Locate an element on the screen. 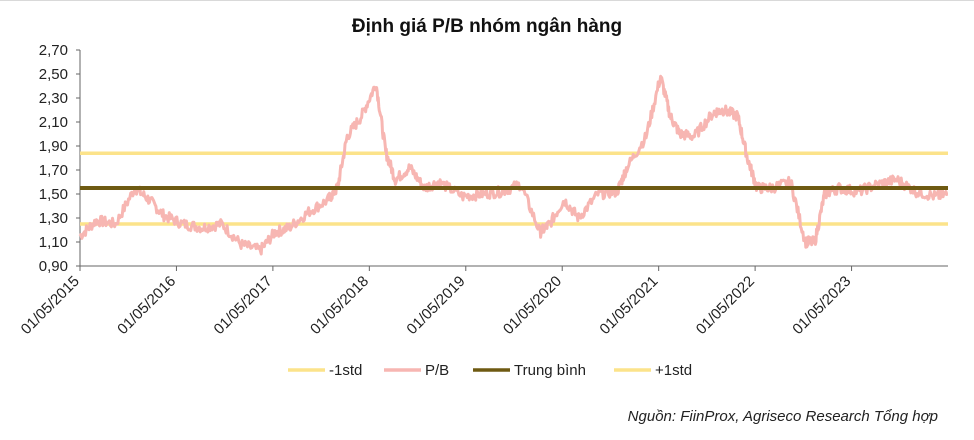 This screenshot has height=440, width=974. x-tick-label: 01/05/2019 is located at coordinates (435, 305).